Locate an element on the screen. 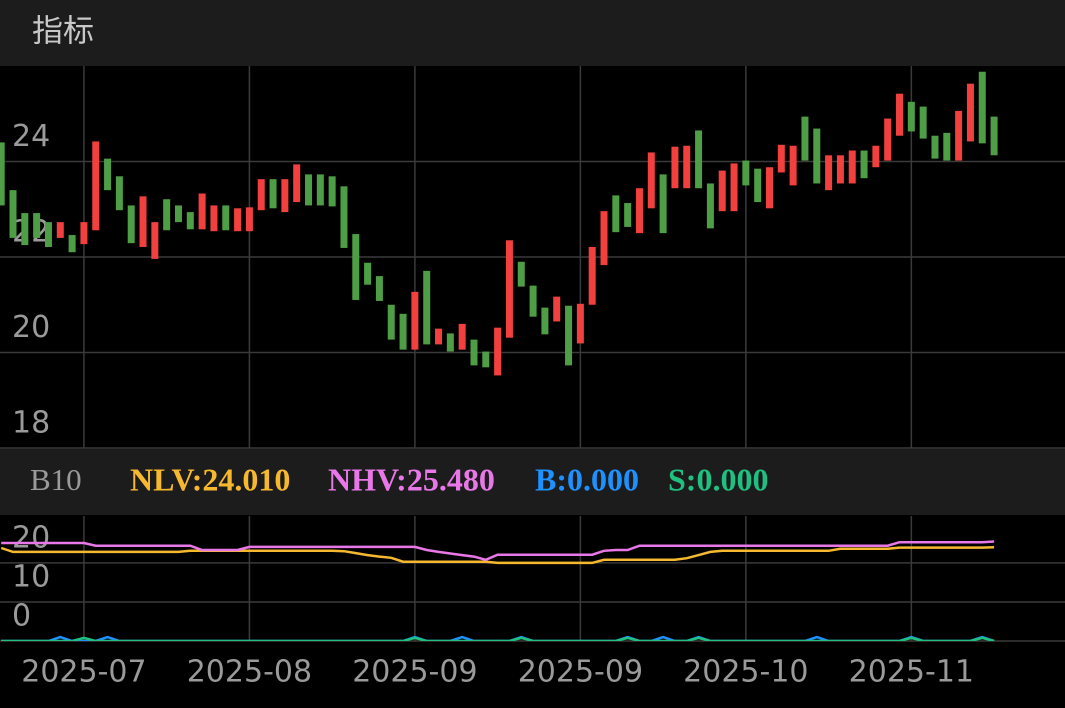 Image resolution: width=1065 pixels, height=708 pixels. x-tick-label: 2025-08 is located at coordinates (249, 672).